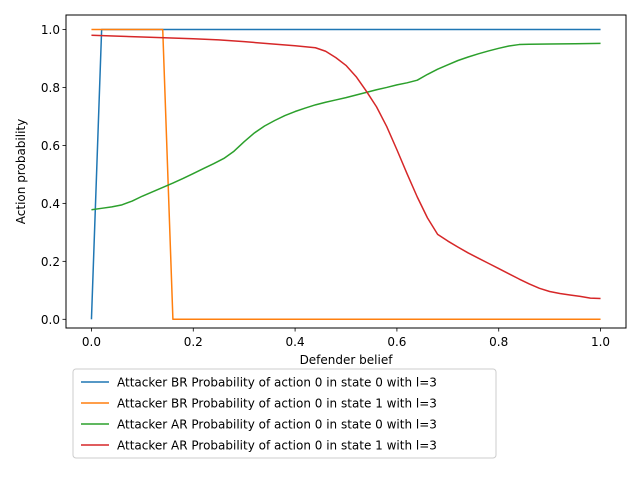  I want to click on y-axis-ticks: 0.0 0.2 0.4 0.6 0.8 1.0, so click(53, 175).